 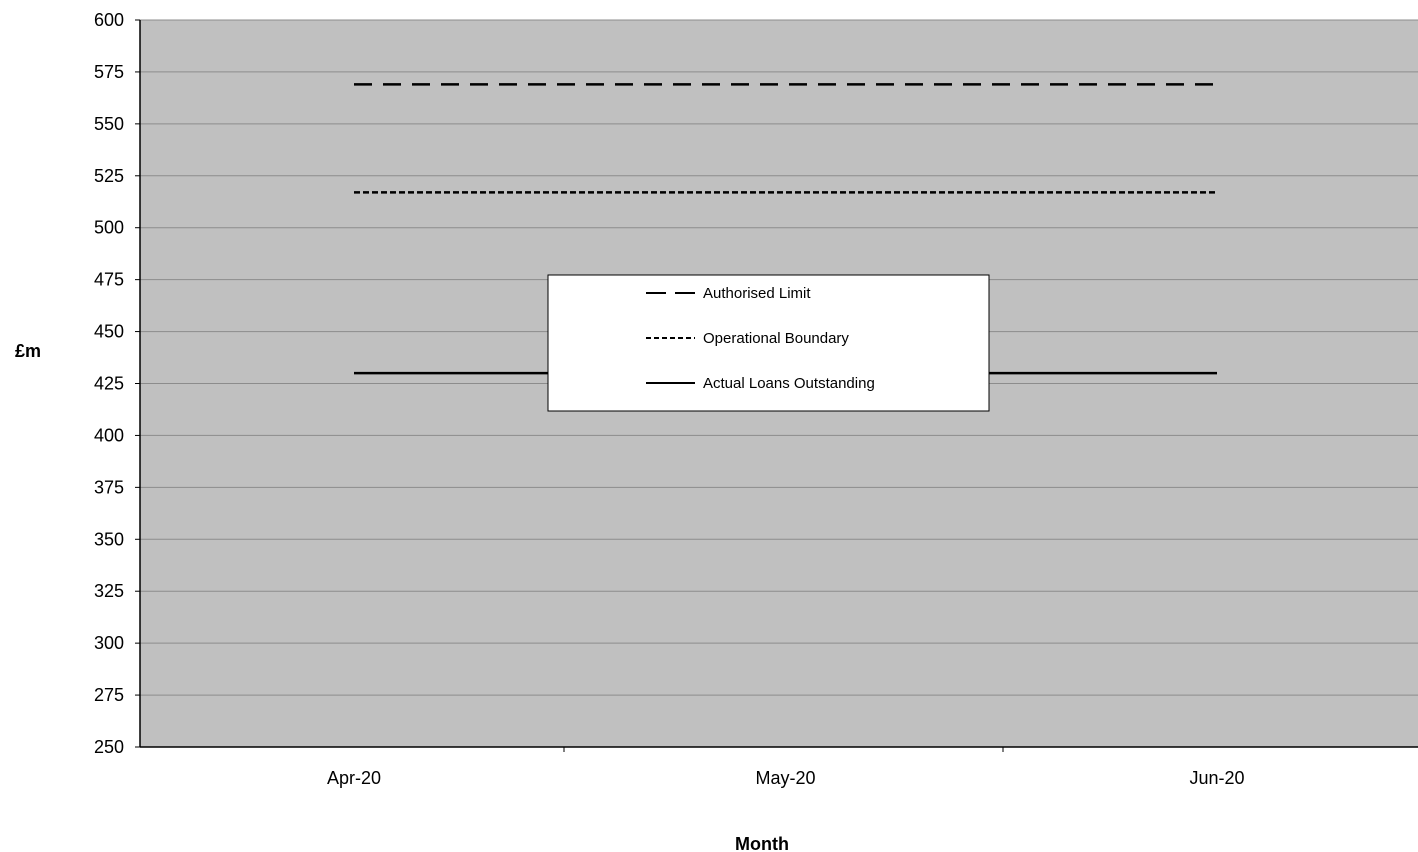 I want to click on legend-label: Authorised Limit, so click(x=757, y=293).